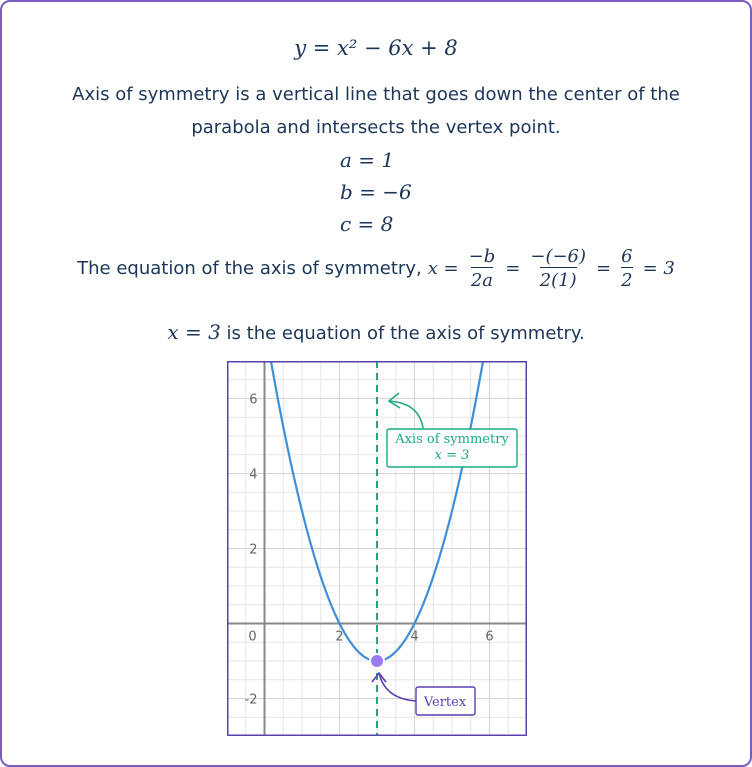 Image resolution: width=752 pixels, height=767 pixels. What do you see at coordinates (658, 268) in the screenshot?
I see `formula-result: = 3` at bounding box center [658, 268].